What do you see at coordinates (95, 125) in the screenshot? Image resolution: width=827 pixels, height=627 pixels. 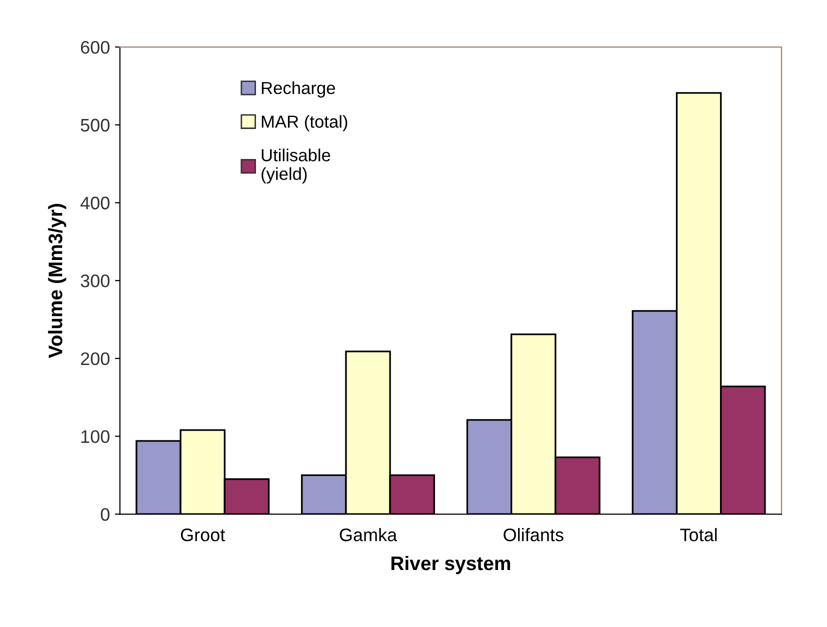 I see `y-tick-label: 500` at bounding box center [95, 125].